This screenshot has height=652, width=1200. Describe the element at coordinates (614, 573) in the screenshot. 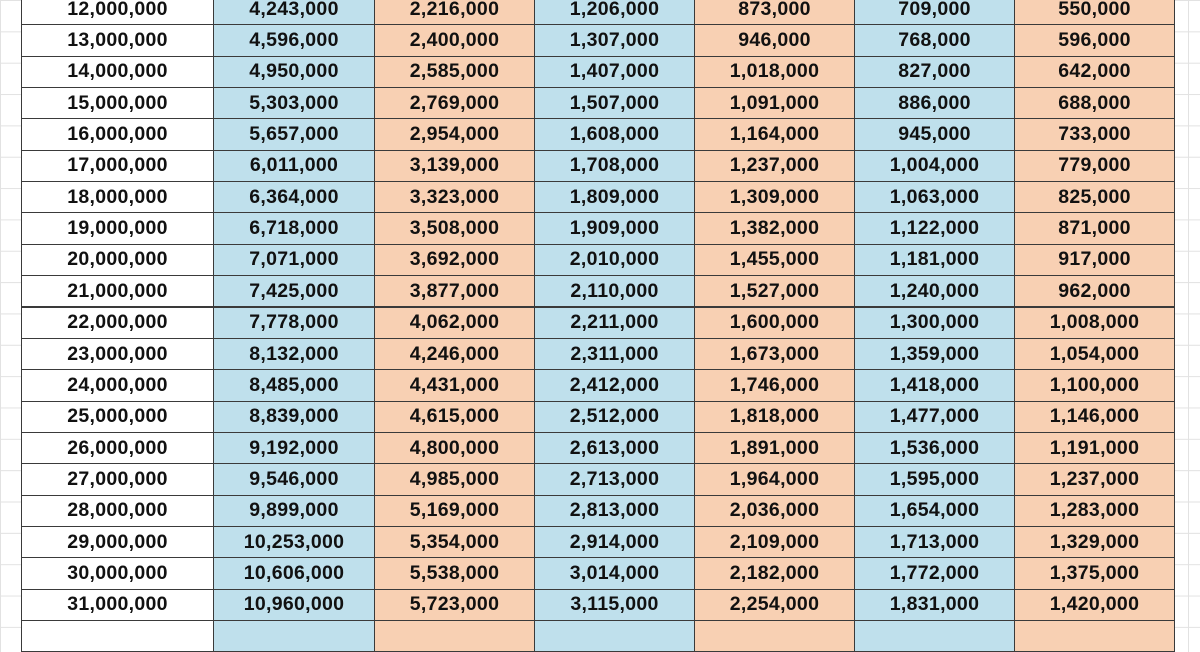

I see `table-cell: 3,014,000` at that location.